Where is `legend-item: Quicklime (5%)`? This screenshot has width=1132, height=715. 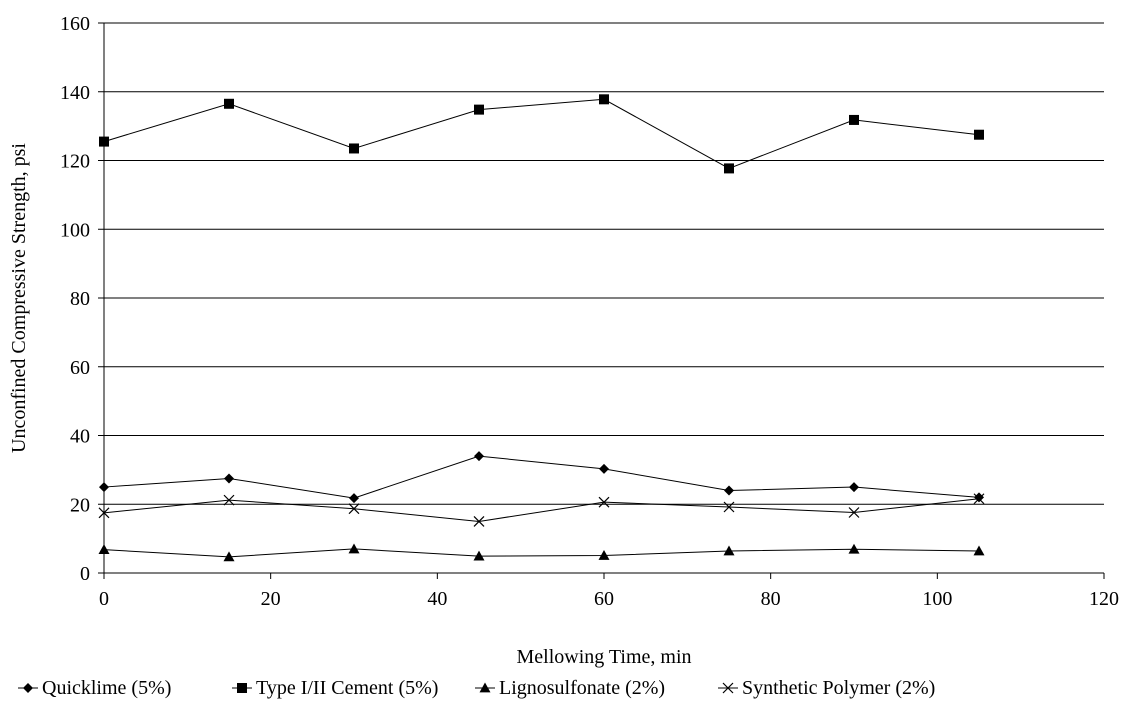
legend-item: Quicklime (5%) is located at coordinates (94, 688).